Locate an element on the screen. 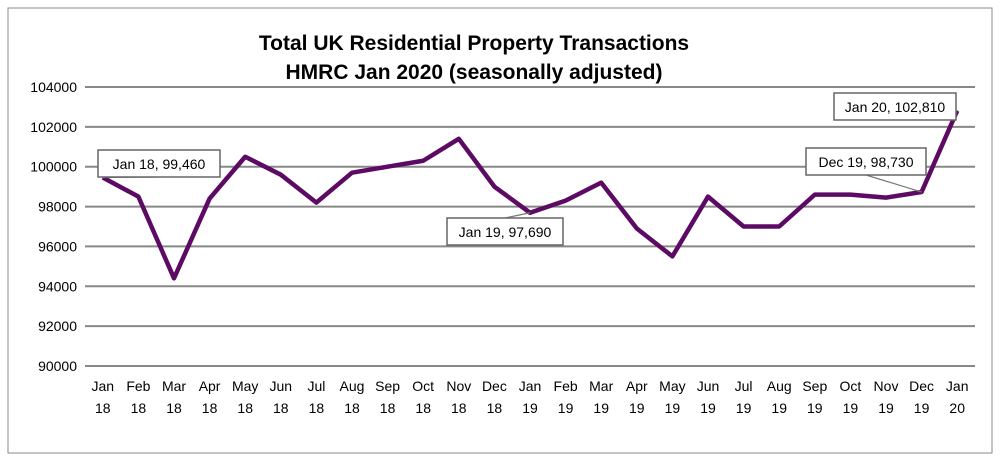  y-tick-label: 102000 is located at coordinates (53, 127).